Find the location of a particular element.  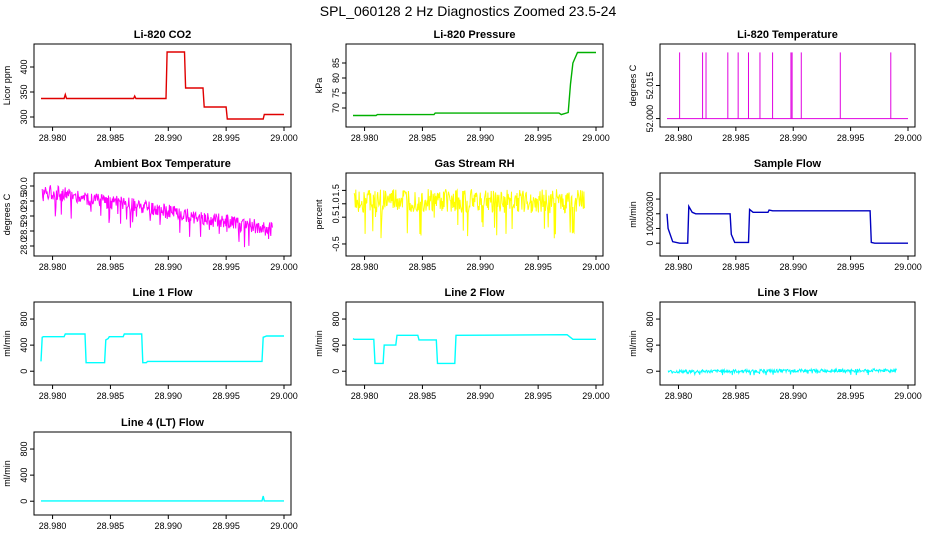

panel-title: Line 2 Flow is located at coordinates (475, 293).